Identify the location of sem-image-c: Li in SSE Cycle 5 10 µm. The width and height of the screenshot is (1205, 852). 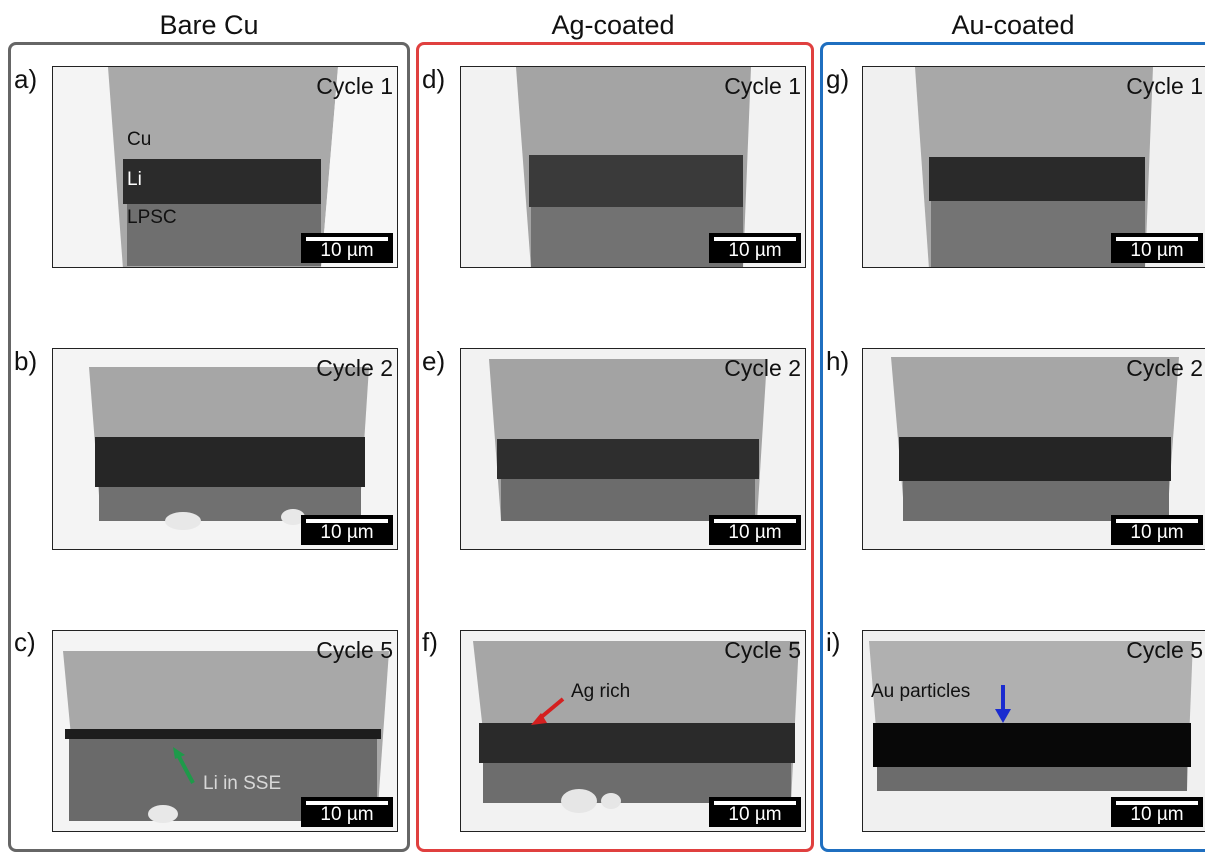
(225, 731).